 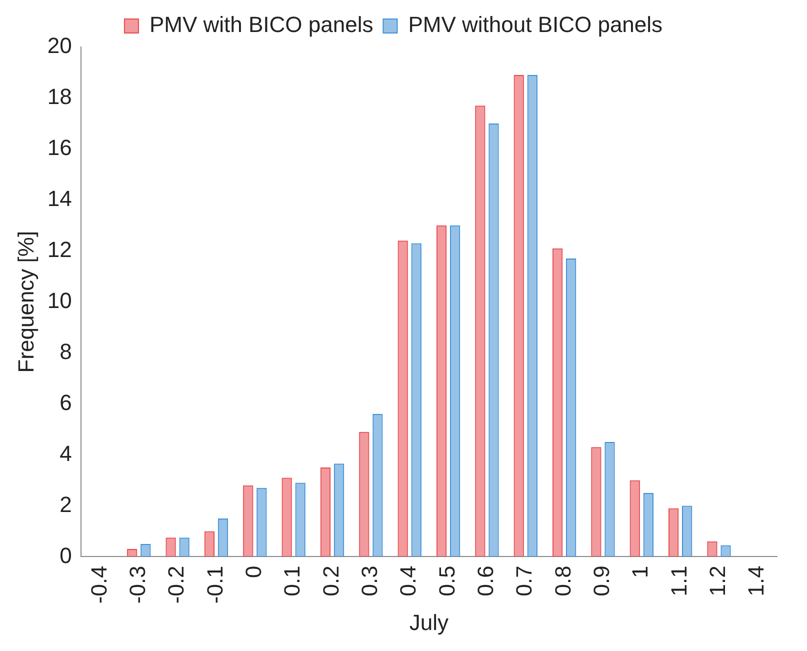 I want to click on x-tick-label: 0.5, so click(x=447, y=581).